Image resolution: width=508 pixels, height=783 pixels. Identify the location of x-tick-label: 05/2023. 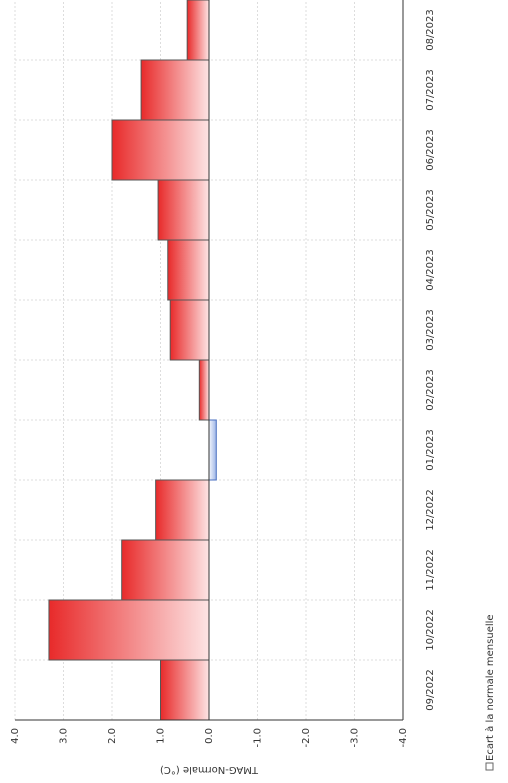
(430, 210).